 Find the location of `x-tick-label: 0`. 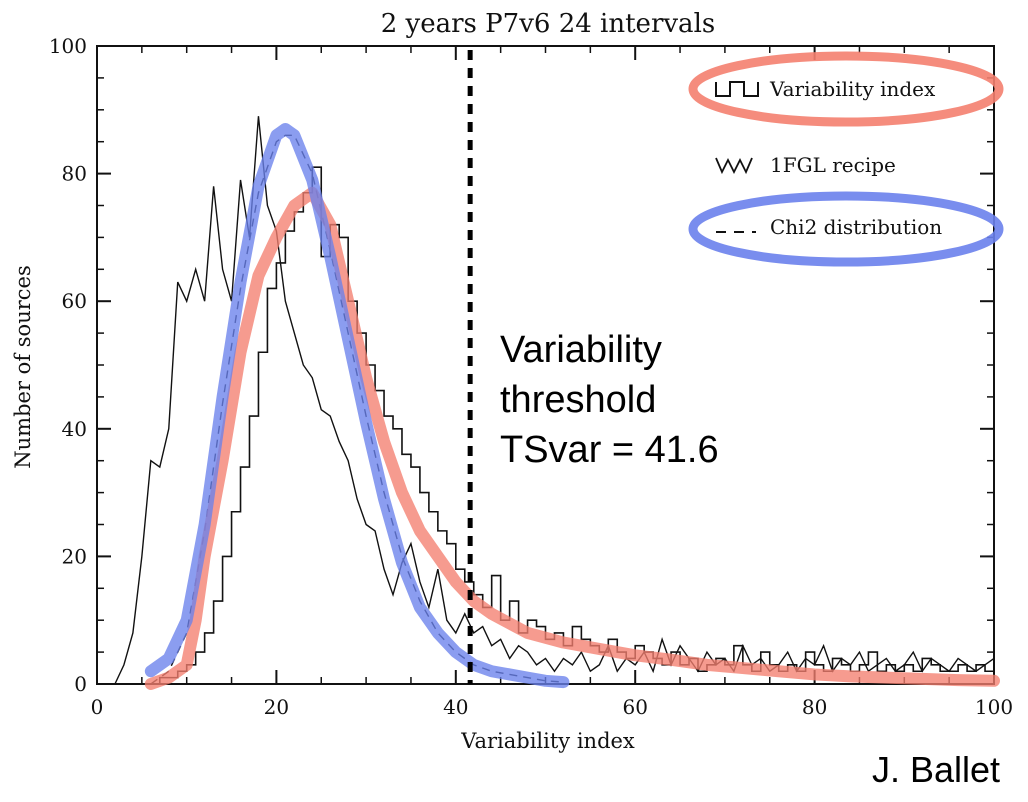

x-tick-label: 0 is located at coordinates (97, 707).